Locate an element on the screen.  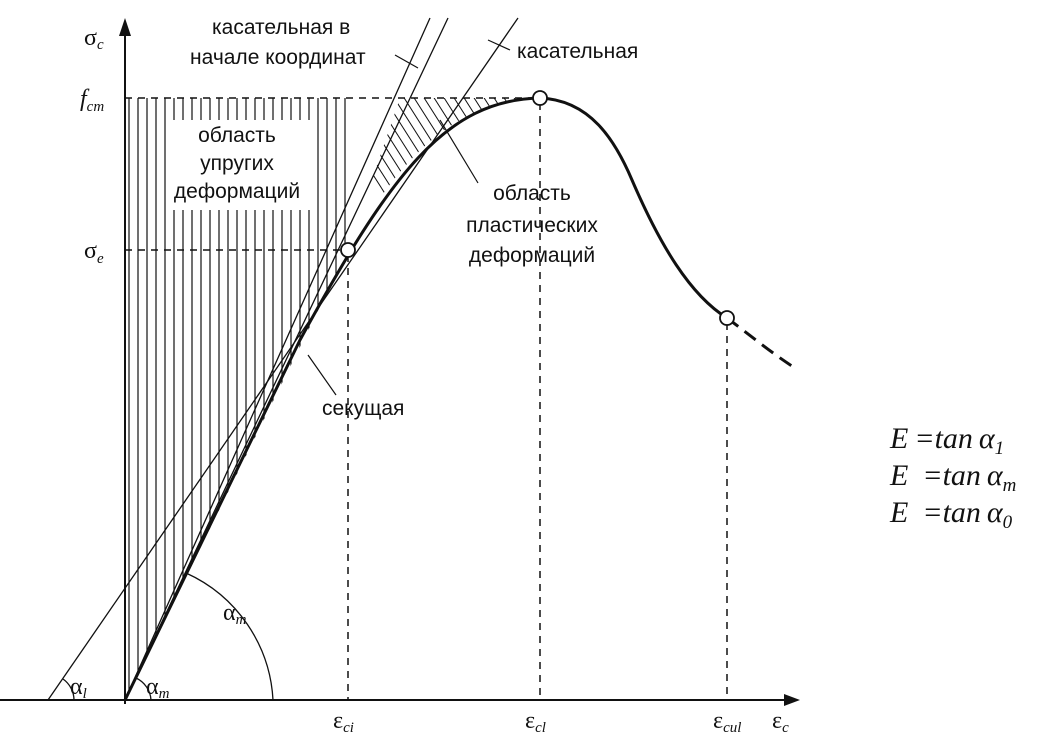
equations: E =tan α1 E =tan αm E =tan α0 is located at coordinates (952, 477).